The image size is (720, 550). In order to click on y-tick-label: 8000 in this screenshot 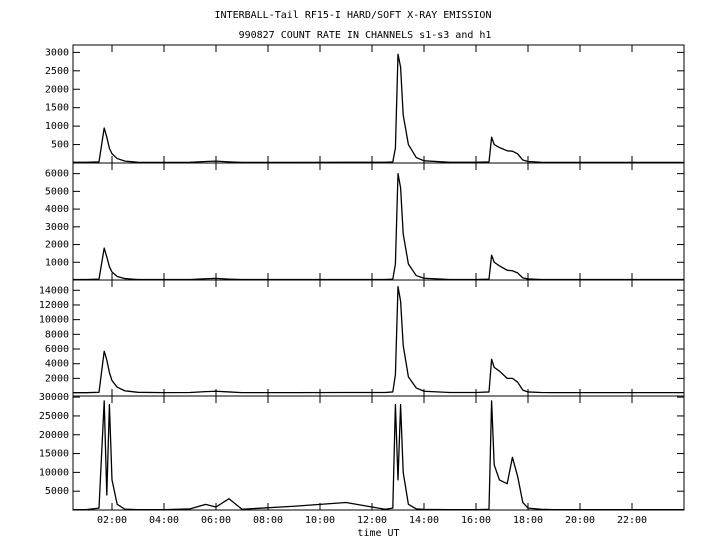, I will do `click(57, 334)`.